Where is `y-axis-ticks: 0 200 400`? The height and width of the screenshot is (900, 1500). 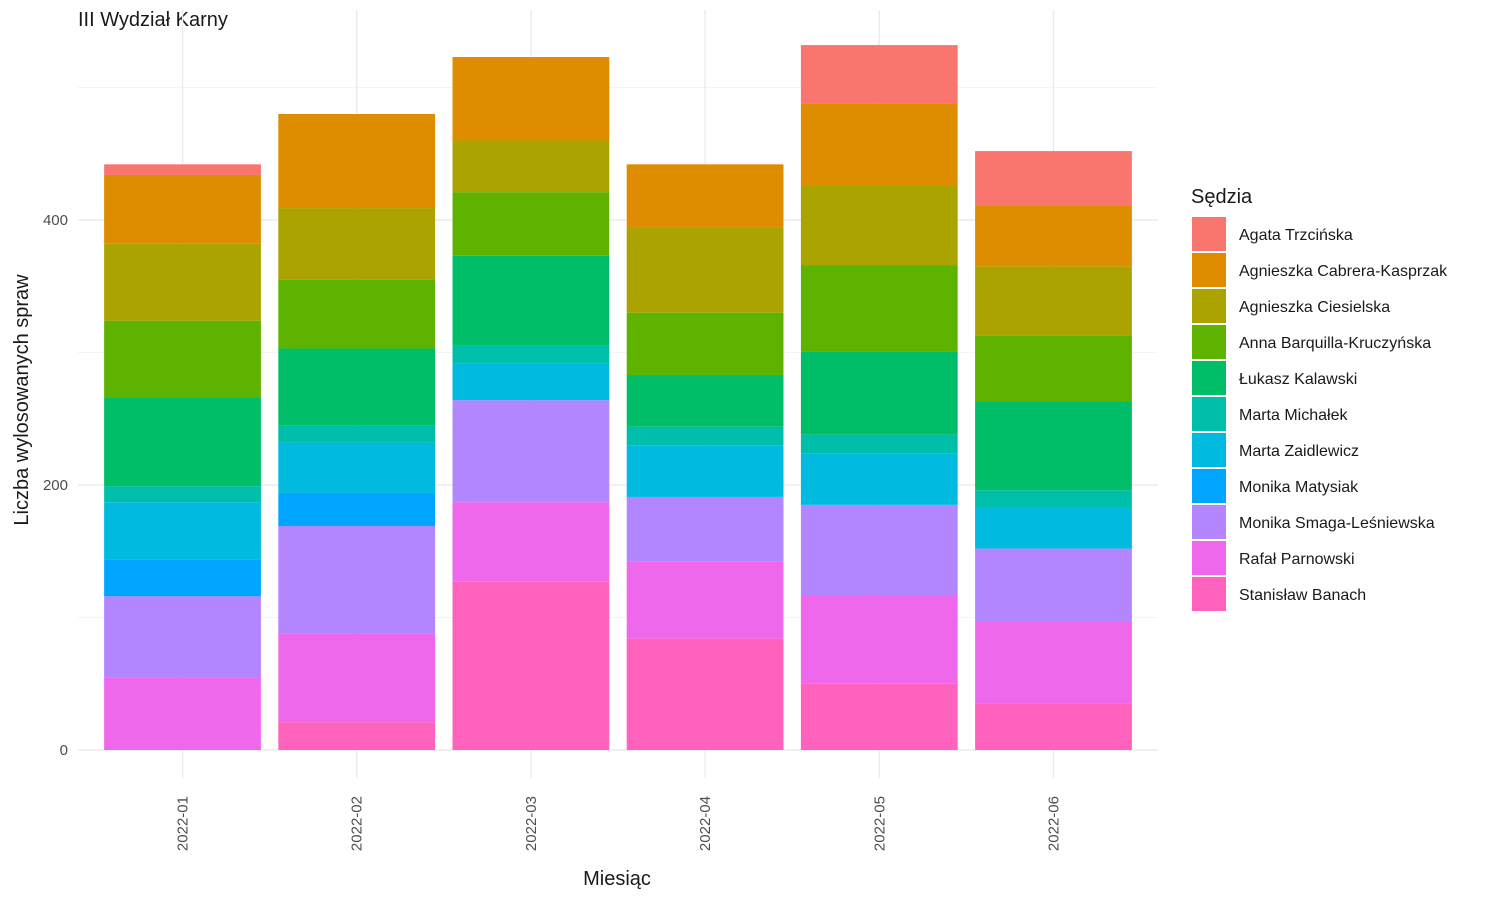
y-axis-ticks: 0 200 400 is located at coordinates (55, 485).